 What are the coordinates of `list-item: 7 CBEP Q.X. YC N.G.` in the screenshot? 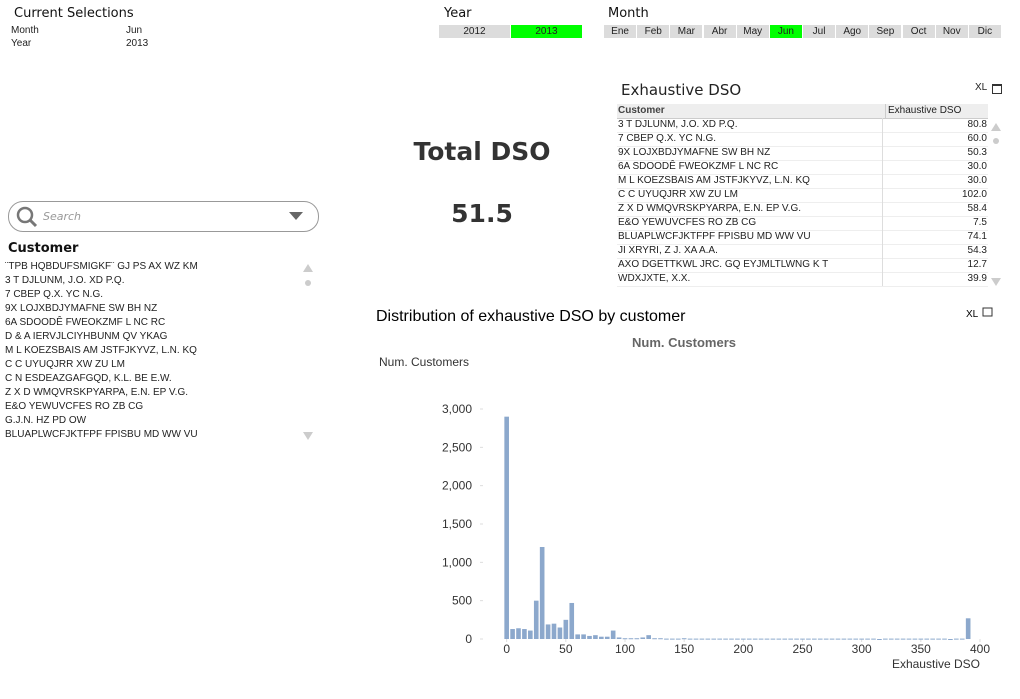 It's located at (54, 294).